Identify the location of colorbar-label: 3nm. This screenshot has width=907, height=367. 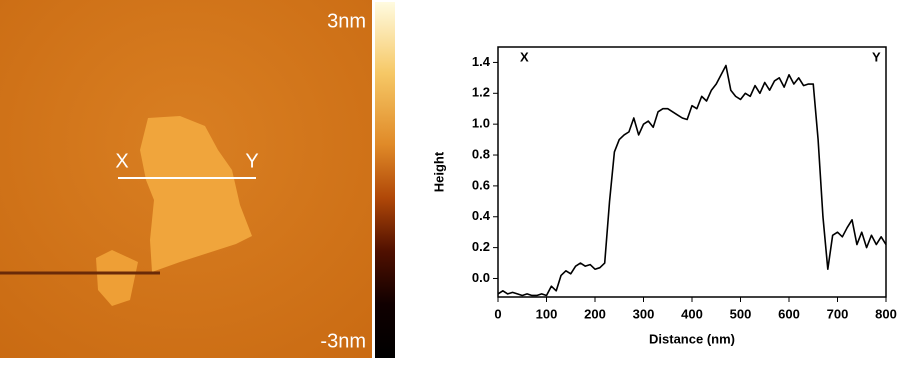
(346, 21).